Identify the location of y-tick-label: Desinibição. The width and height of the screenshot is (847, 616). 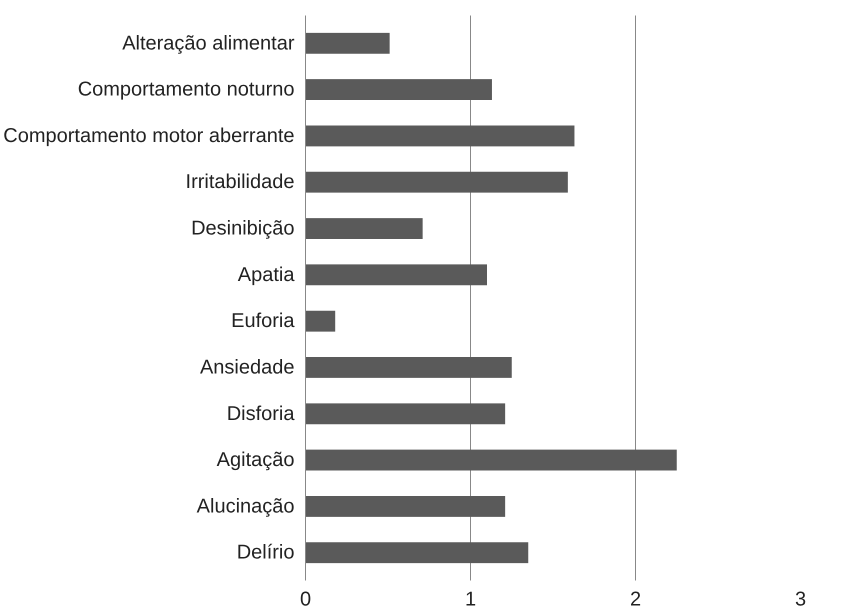
(242, 229).